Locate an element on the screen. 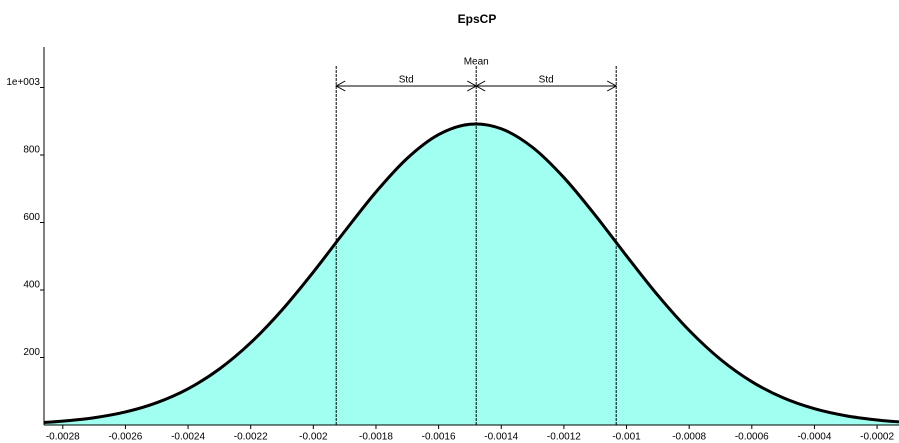 This screenshot has width=899, height=443. x-tick-label: -0.001 is located at coordinates (626, 437).